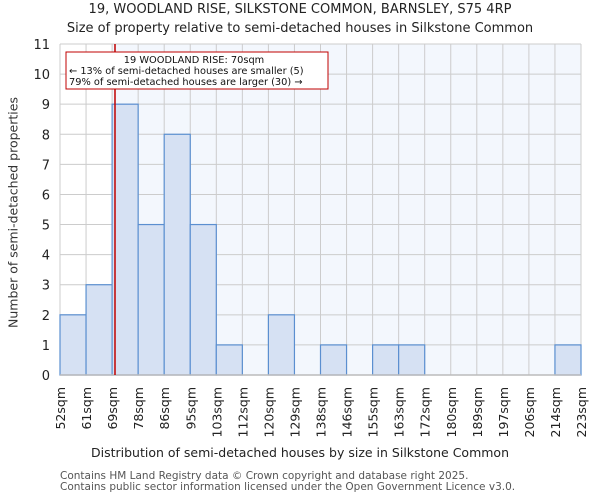 The width and height of the screenshot is (600, 500). Describe the element at coordinates (46, 135) in the screenshot. I see `y-tick-label: 8` at that location.